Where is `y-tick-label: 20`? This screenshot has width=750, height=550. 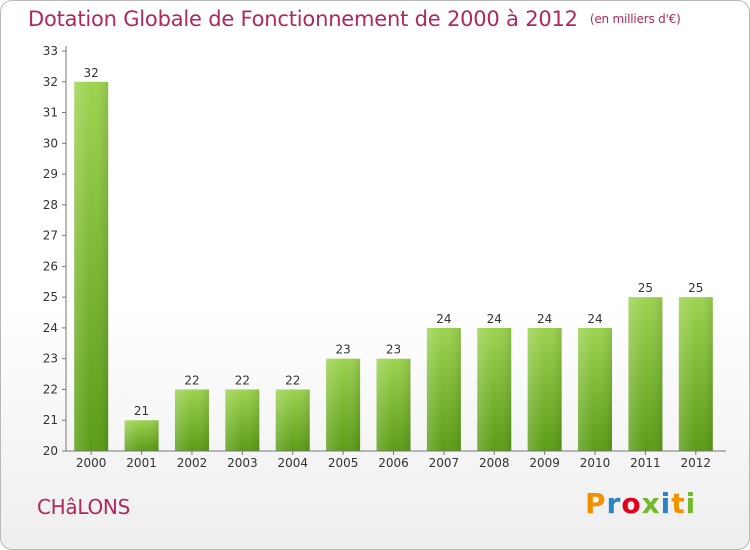 y-tick-label: 20 is located at coordinates (50, 451).